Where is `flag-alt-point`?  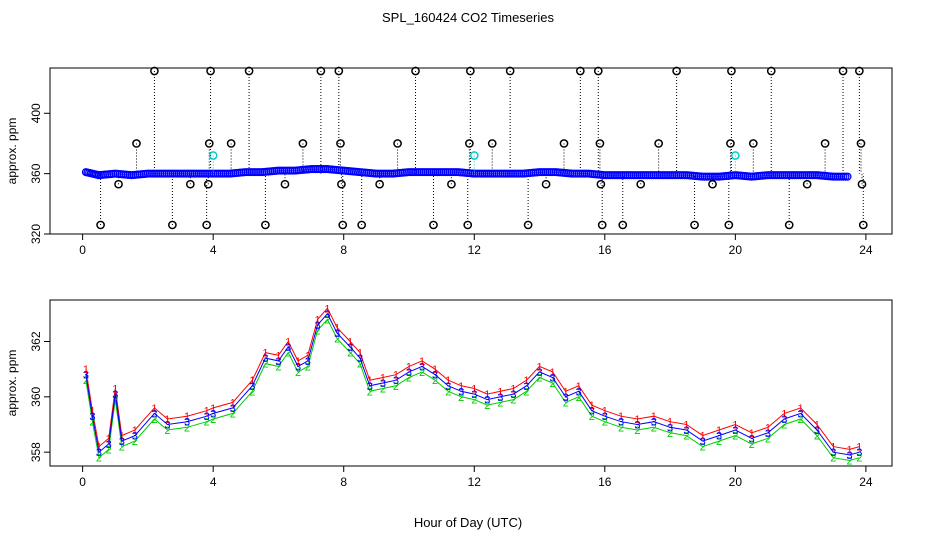 flag-alt-point is located at coordinates (474, 155).